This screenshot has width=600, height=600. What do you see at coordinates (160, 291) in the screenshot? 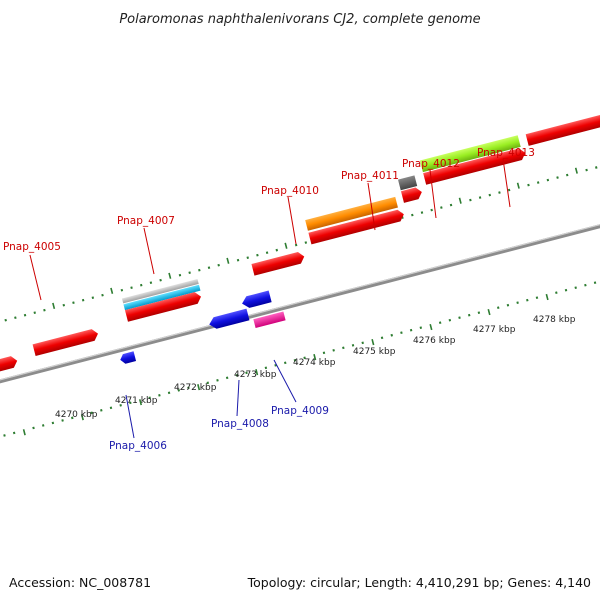
I see `gene-pnap-4007-grey-bar` at bounding box center [160, 291].